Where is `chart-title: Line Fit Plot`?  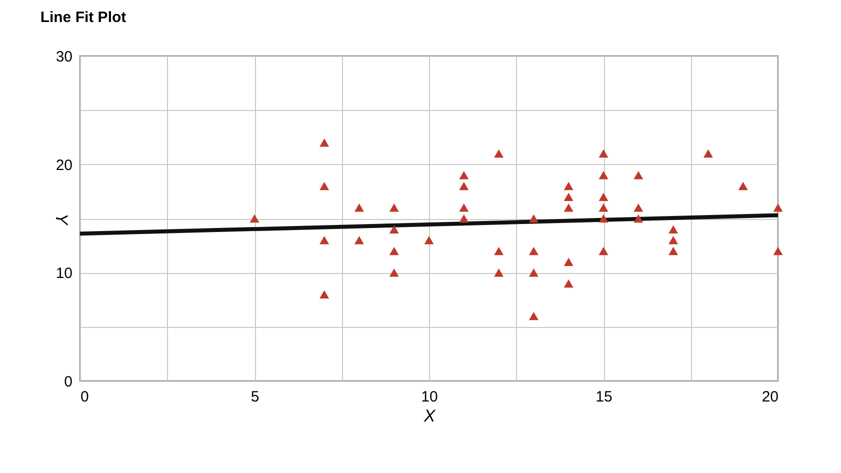 chart-title: Line Fit Plot is located at coordinates (83, 17).